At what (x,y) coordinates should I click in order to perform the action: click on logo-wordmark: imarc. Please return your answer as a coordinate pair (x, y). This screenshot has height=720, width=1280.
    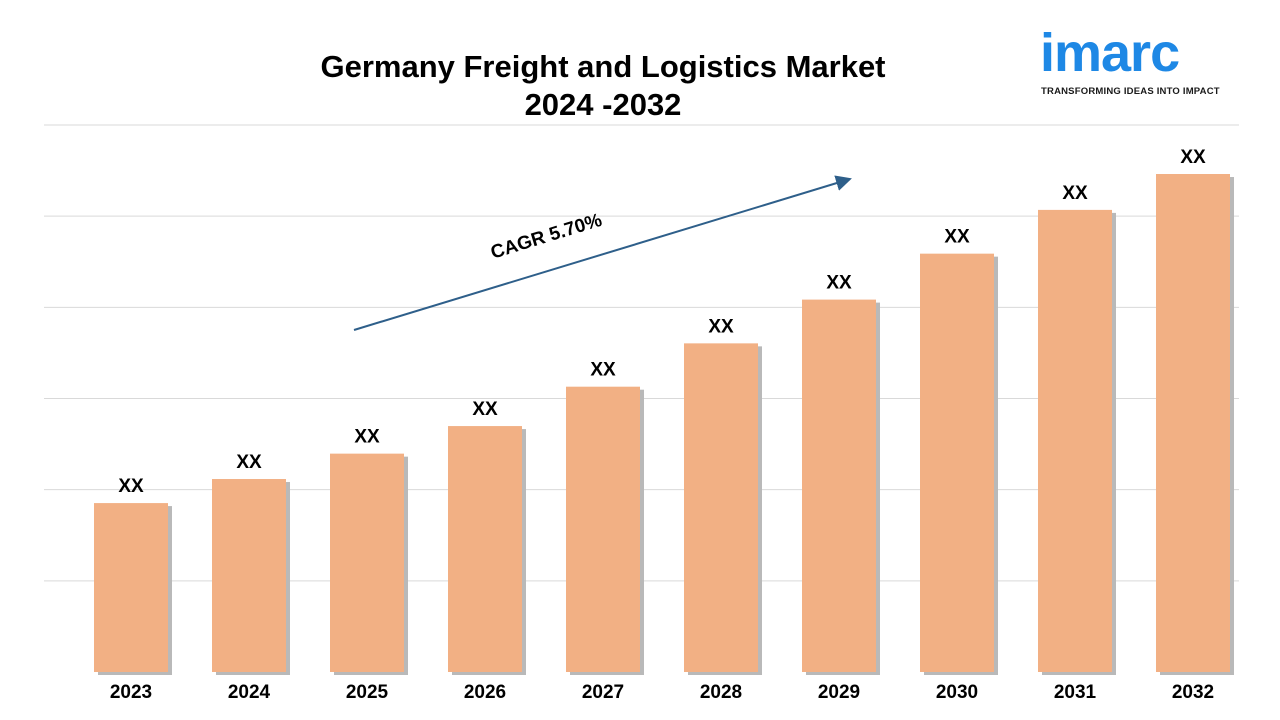
    Looking at the image, I should click on (1110, 53).